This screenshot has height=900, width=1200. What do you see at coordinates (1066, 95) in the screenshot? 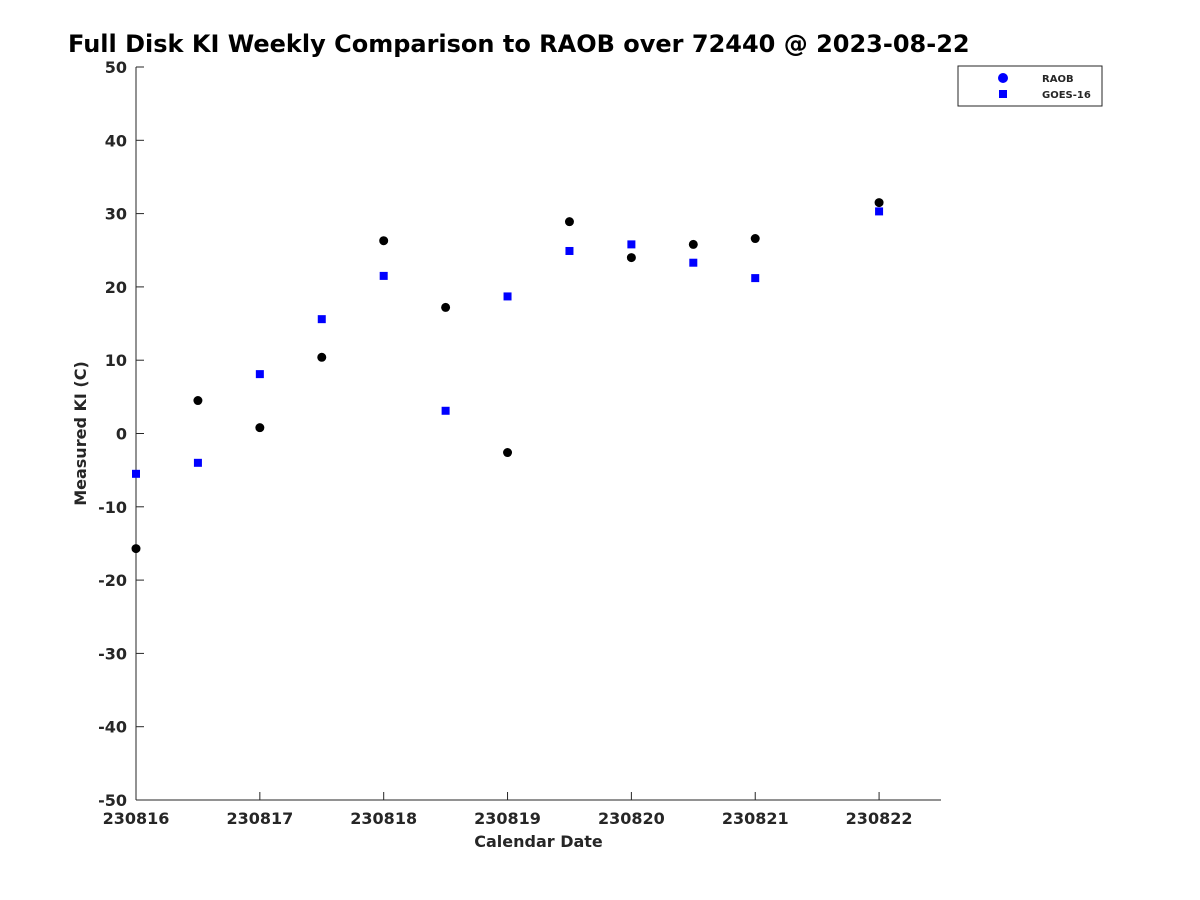
I see `legend-label-goes-16: GOES-16` at bounding box center [1066, 95].